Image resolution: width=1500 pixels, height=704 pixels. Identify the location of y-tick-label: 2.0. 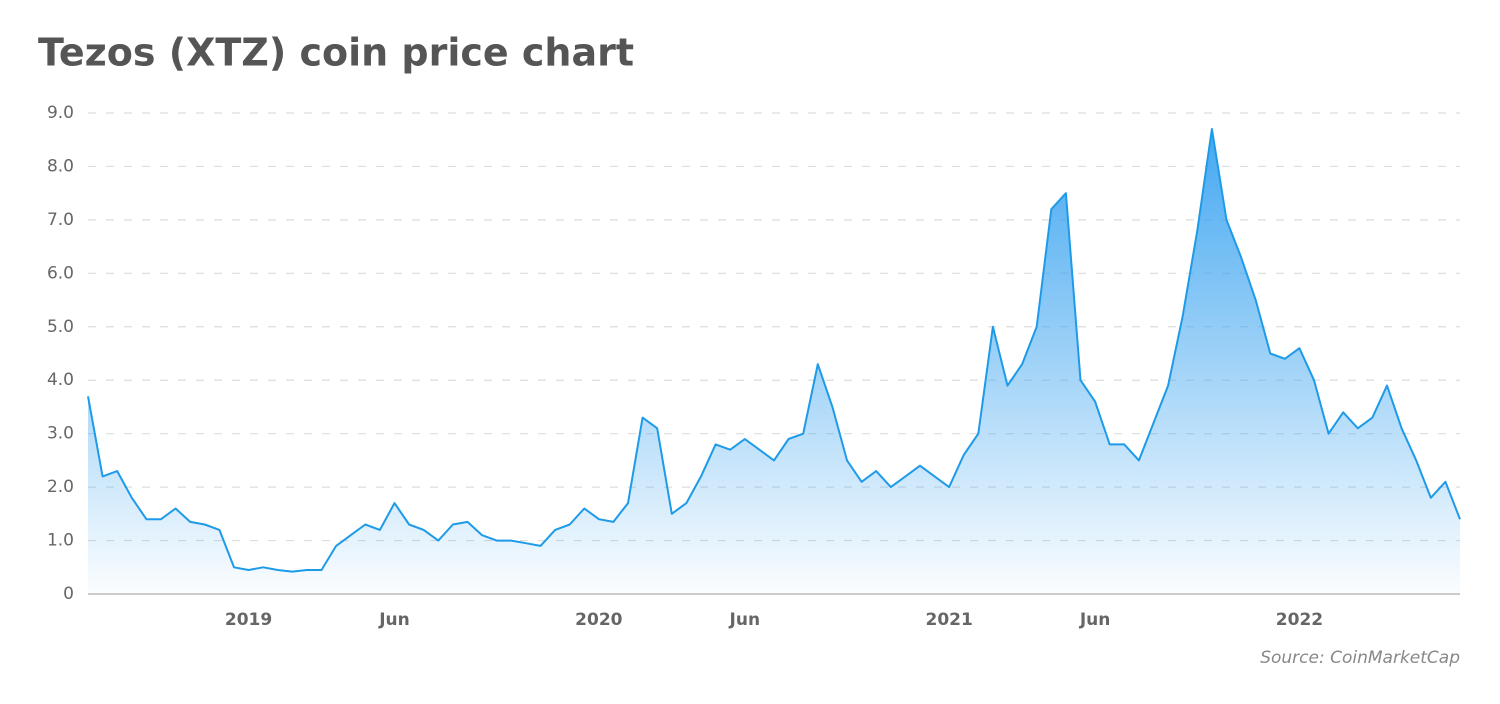
(60, 487).